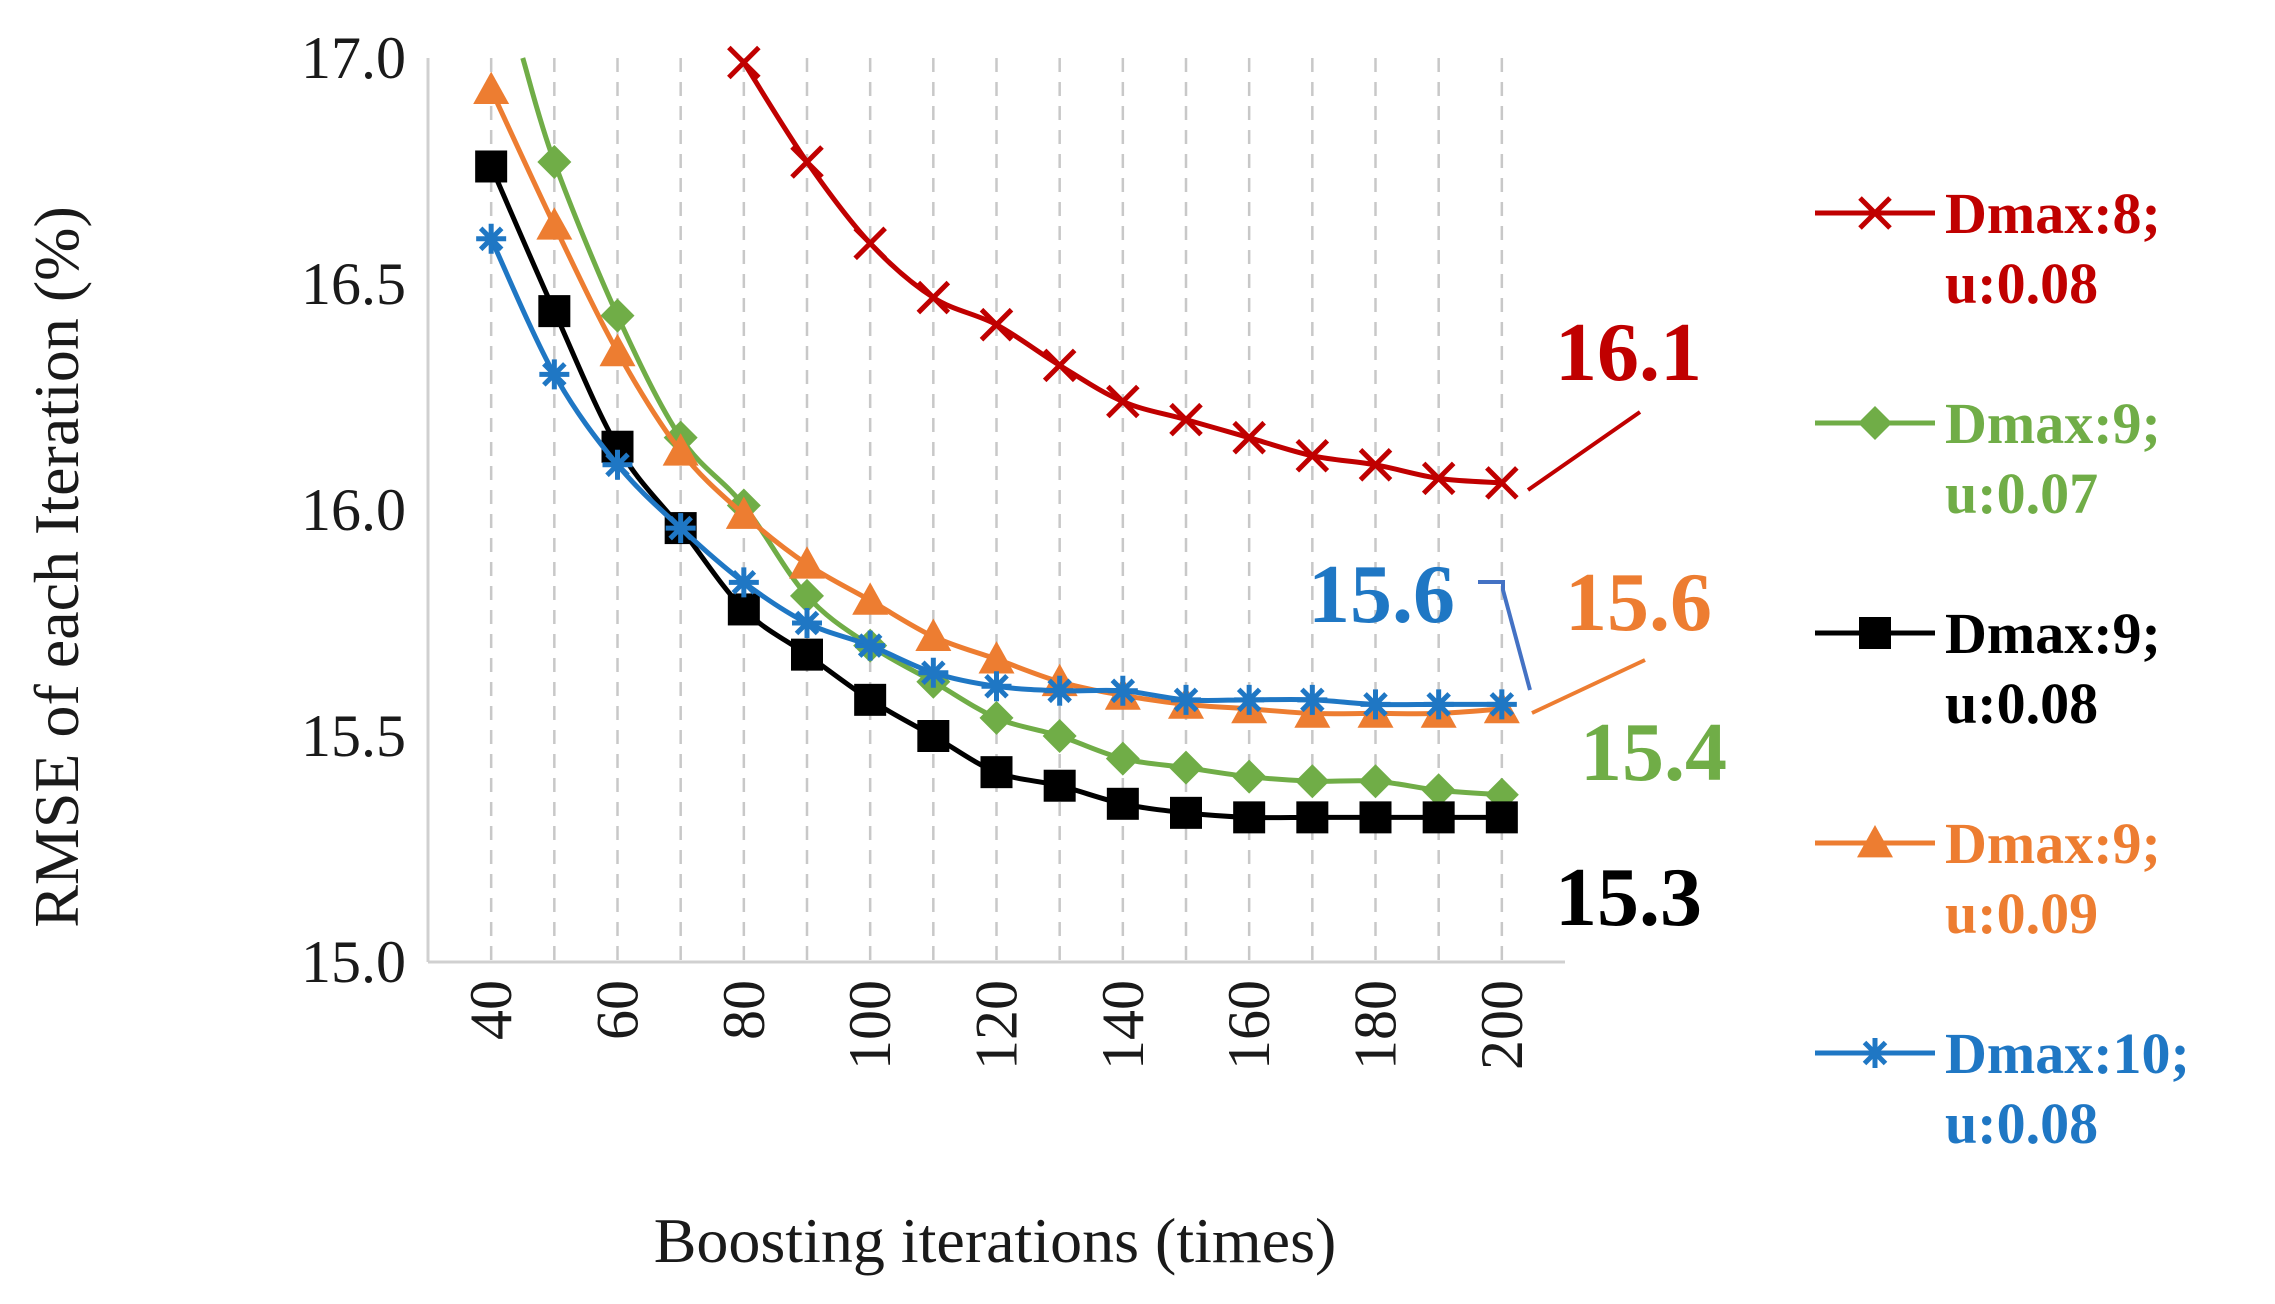 The image size is (2275, 1304). I want to click on end-value-label: 15.3, so click(1628, 897).